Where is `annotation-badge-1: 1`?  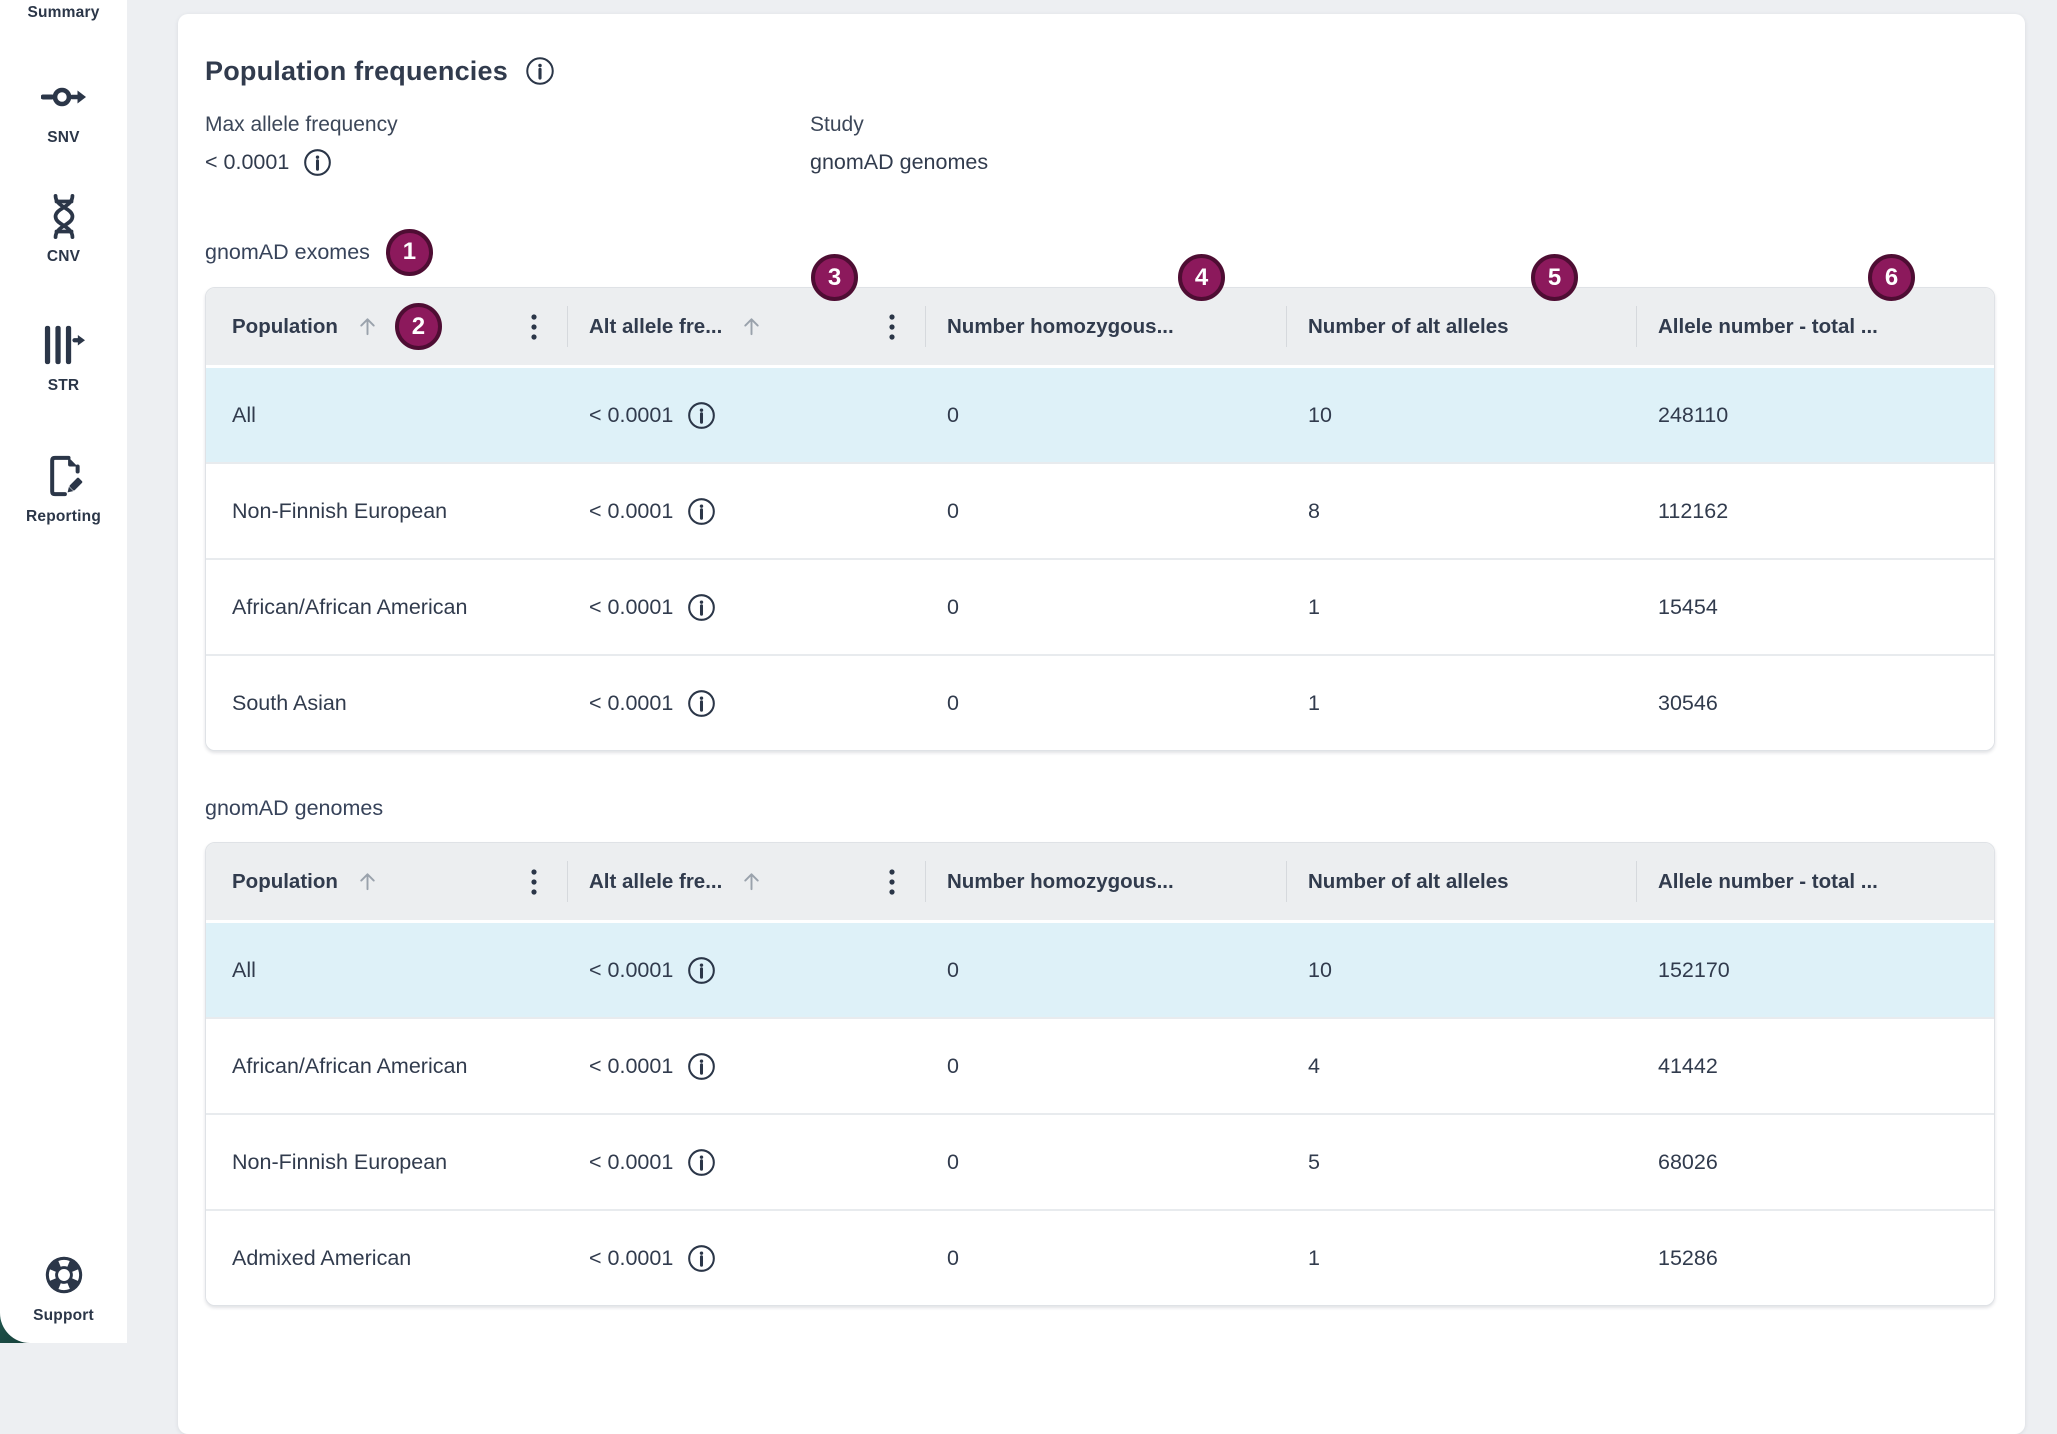 annotation-badge-1: 1 is located at coordinates (409, 252).